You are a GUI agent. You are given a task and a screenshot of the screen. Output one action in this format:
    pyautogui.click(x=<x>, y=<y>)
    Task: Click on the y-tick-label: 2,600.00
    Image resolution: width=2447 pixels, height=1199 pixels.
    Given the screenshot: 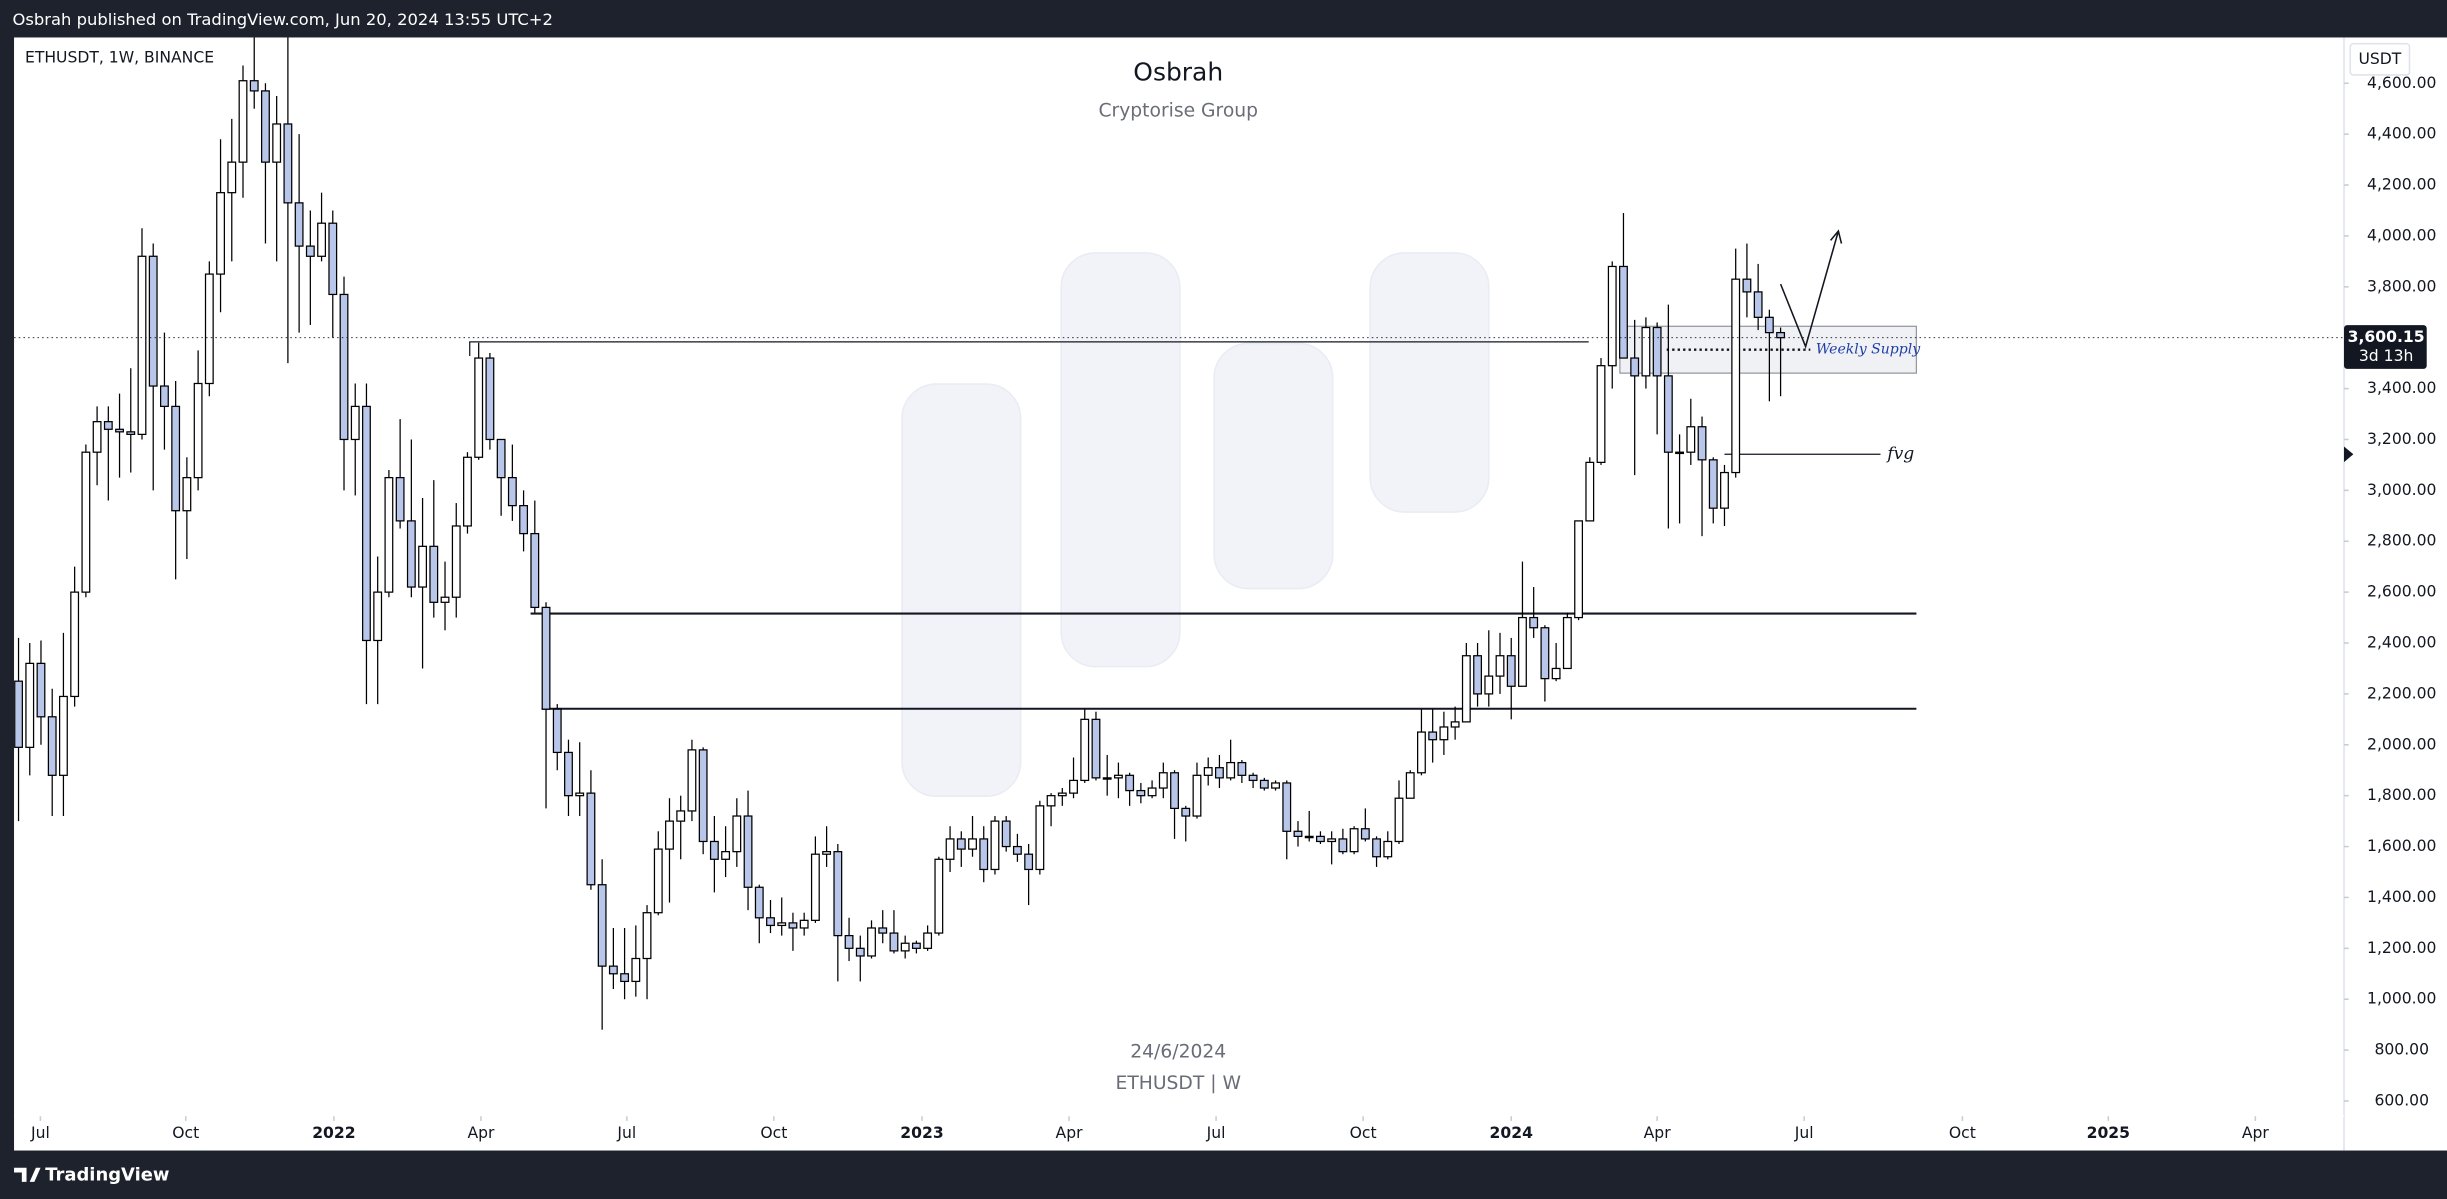 What is the action you would take?
    pyautogui.click(x=2401, y=592)
    